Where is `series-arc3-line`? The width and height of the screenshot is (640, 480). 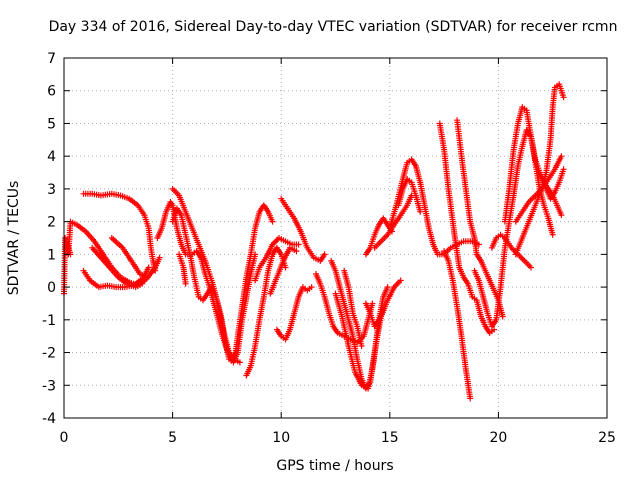 series-arc3-line is located at coordinates (119, 231).